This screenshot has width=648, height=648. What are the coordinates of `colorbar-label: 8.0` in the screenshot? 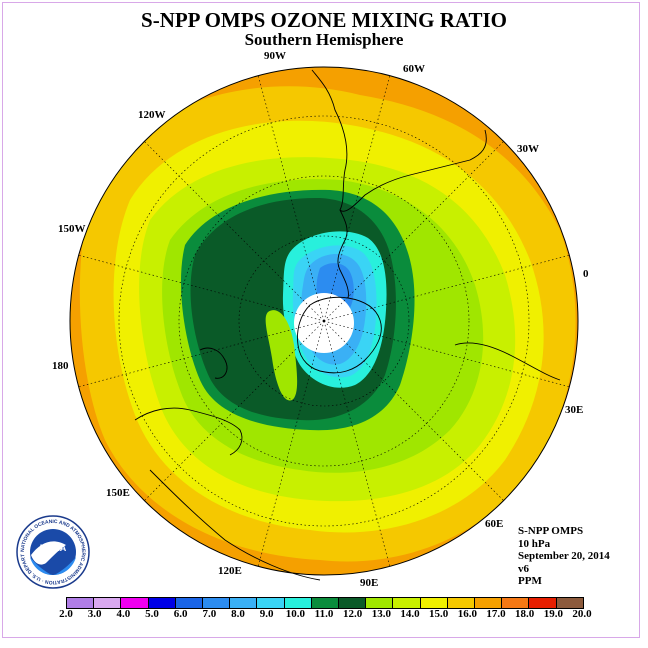 It's located at (238, 614).